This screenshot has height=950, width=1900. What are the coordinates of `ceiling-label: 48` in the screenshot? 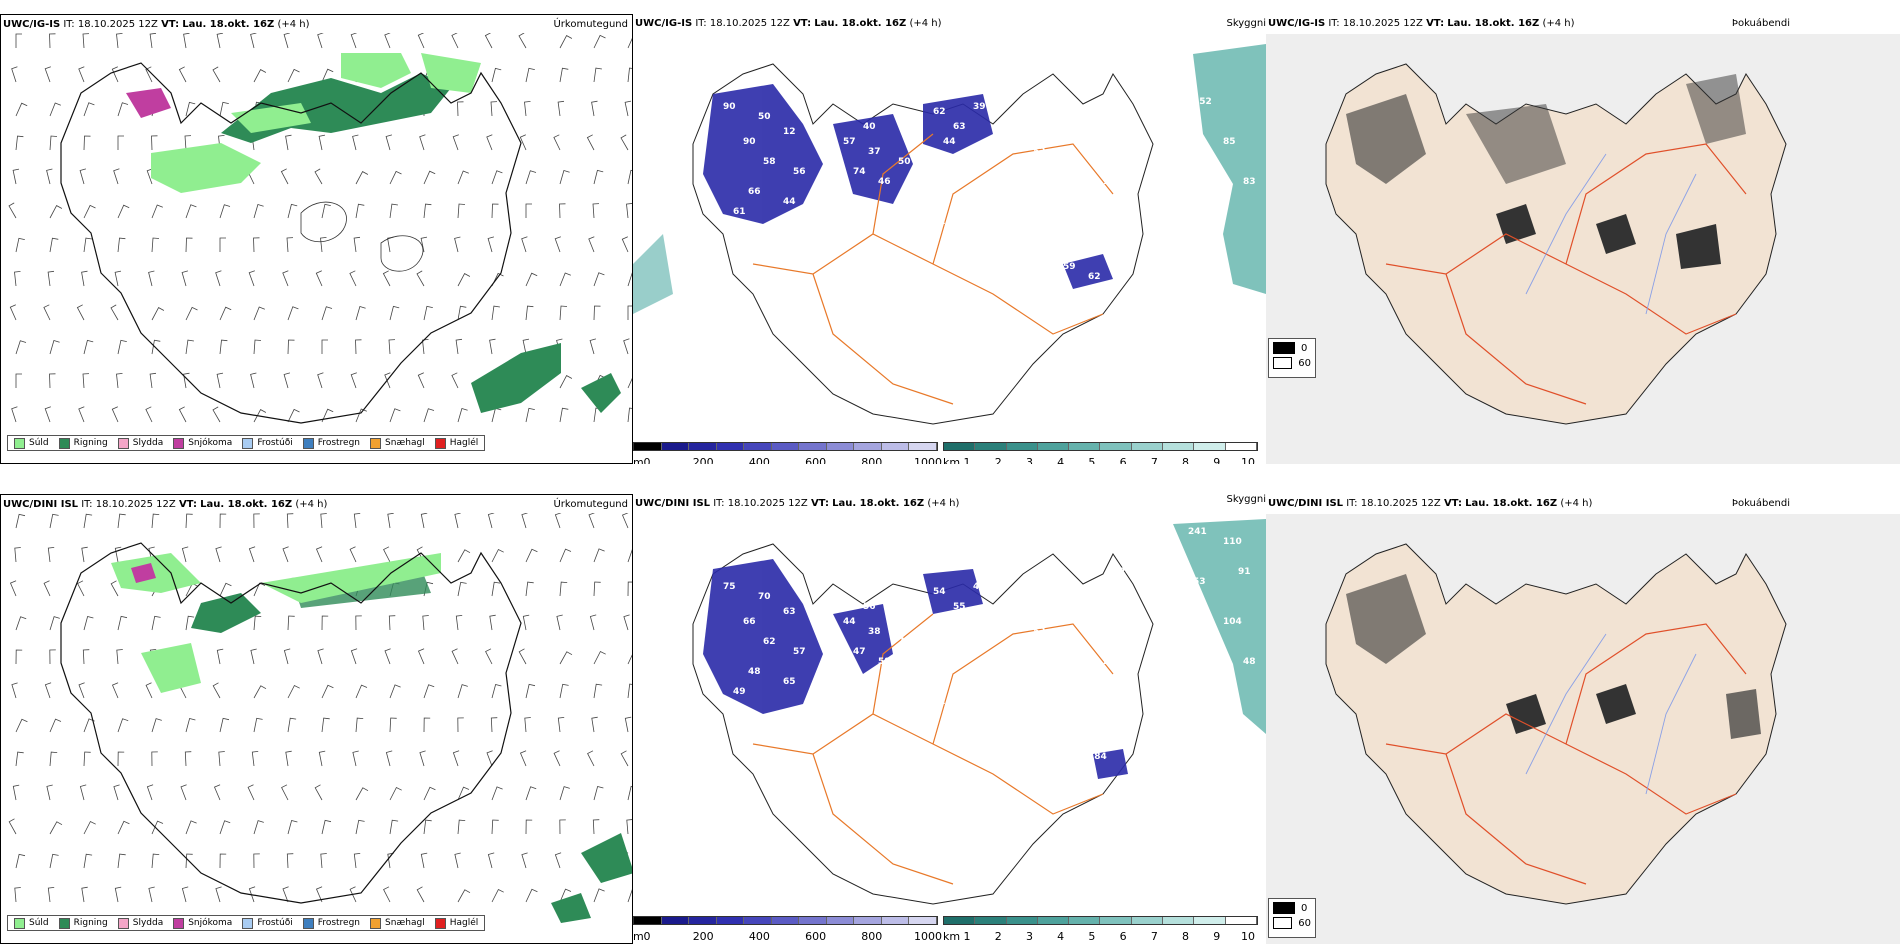 It's located at (894, 692).